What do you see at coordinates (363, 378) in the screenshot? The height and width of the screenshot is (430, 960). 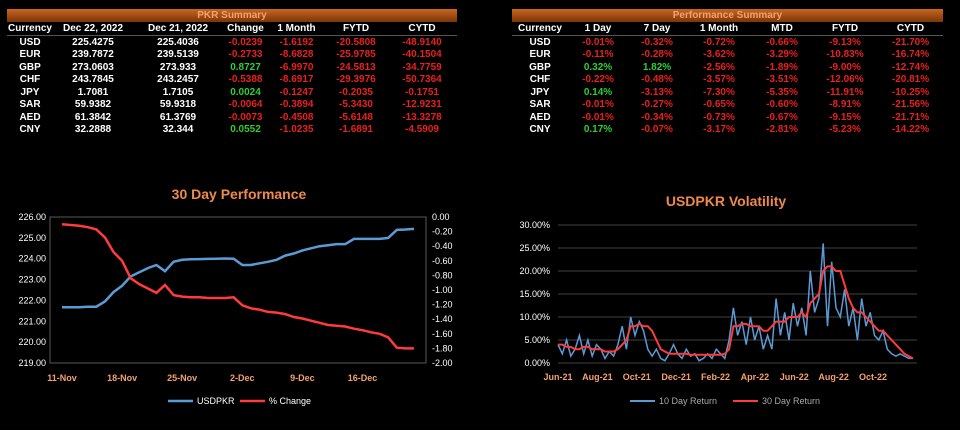 I see `x-tick-label: 16-Dec` at bounding box center [363, 378].